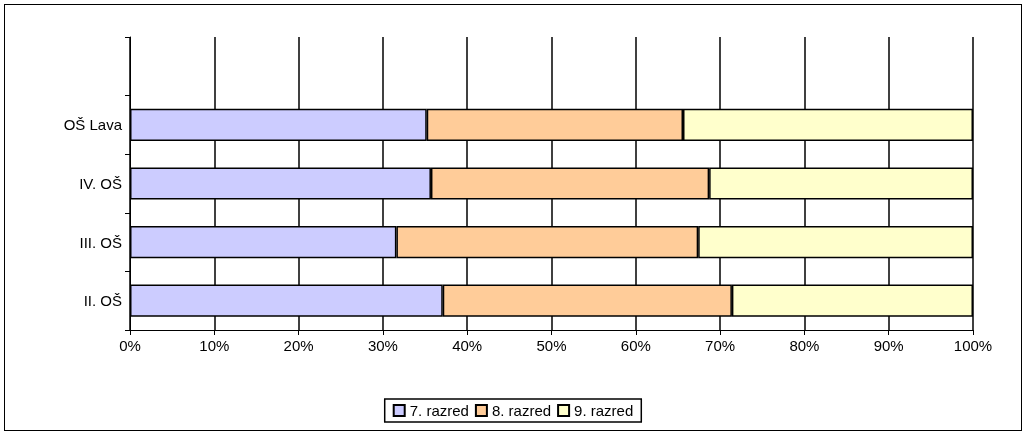 The width and height of the screenshot is (1030, 439). Describe the element at coordinates (604, 410) in the screenshot. I see `legend-label: 9. razred` at that location.